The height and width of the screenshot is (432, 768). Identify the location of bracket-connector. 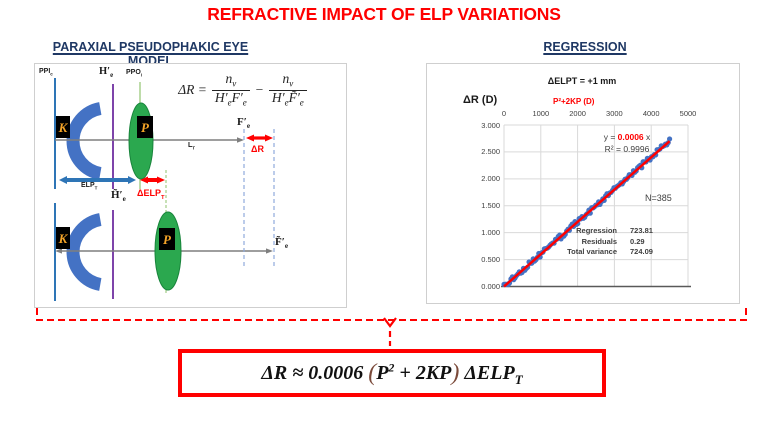
(391, 327).